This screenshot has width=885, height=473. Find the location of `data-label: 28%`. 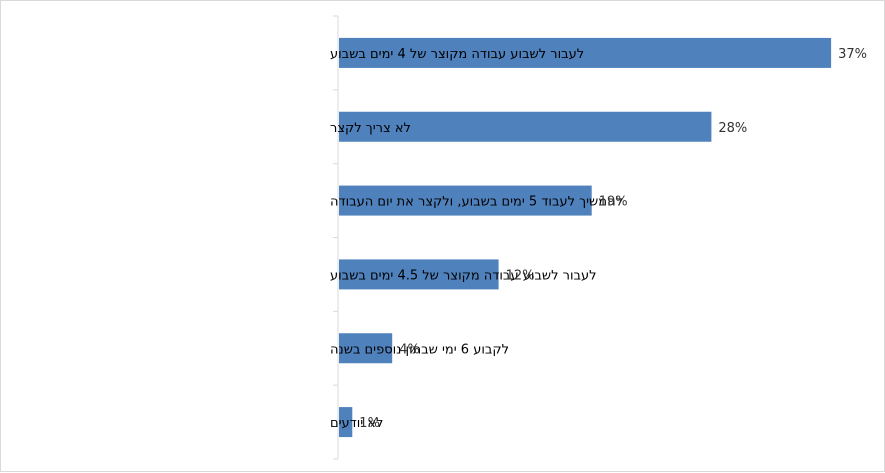

data-label: 28% is located at coordinates (732, 128).